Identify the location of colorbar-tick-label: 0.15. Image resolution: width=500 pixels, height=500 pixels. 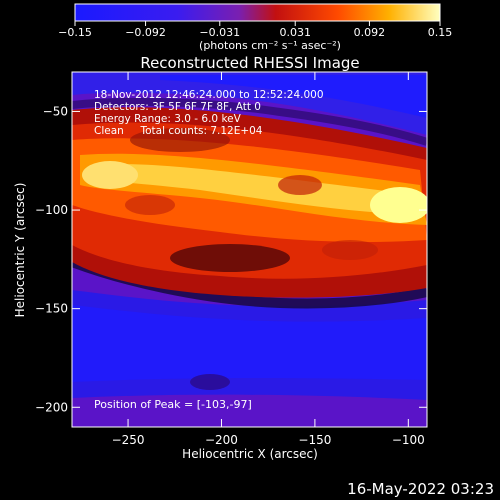
(440, 32).